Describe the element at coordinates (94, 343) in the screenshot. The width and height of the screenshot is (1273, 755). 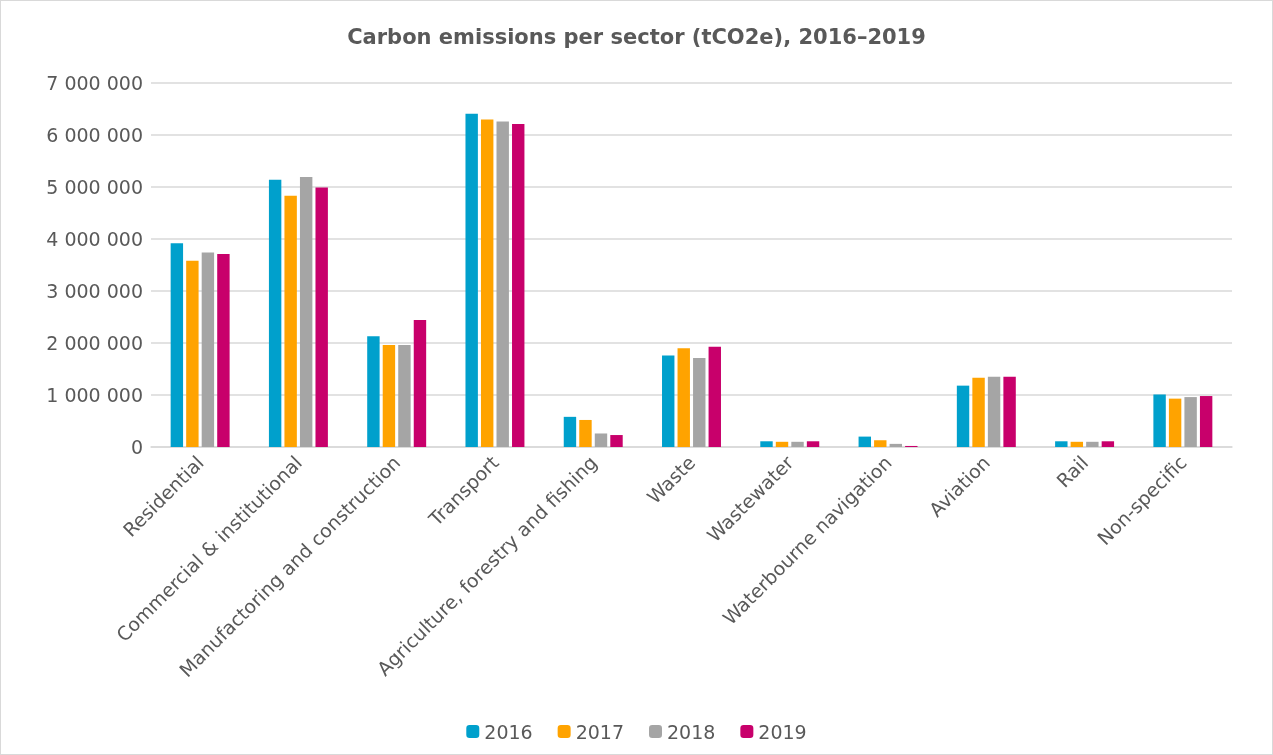
I see `y-tick-label: 2 000 000` at that location.